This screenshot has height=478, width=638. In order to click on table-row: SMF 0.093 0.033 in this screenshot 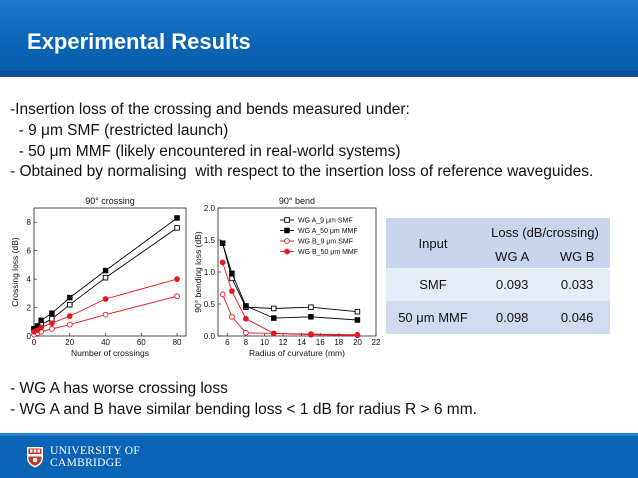, I will do `click(498, 284)`.